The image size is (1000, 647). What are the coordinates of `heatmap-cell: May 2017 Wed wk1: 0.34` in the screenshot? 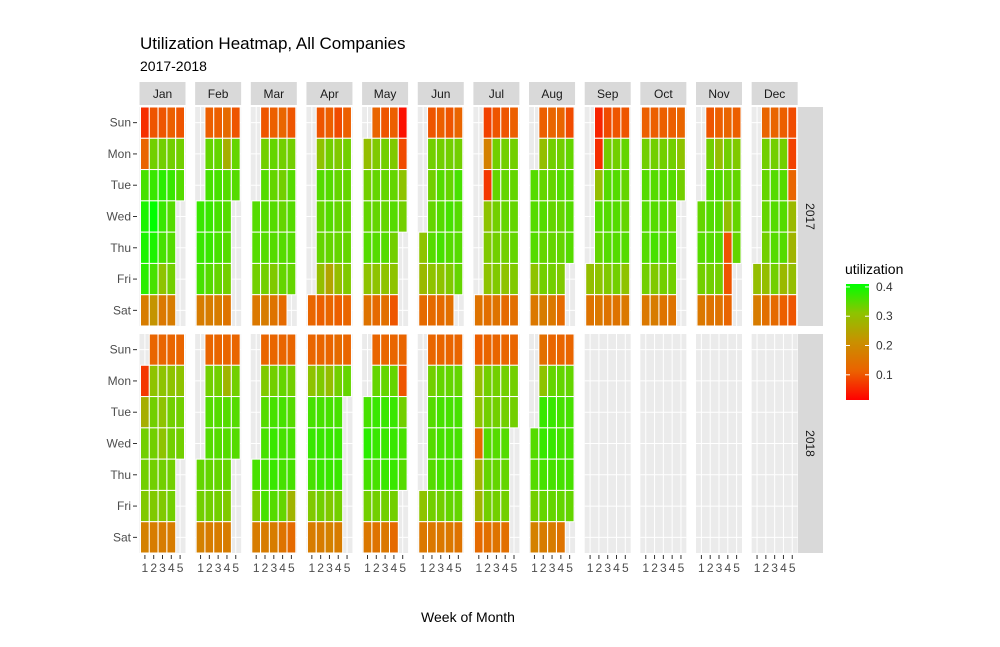 It's located at (367, 216).